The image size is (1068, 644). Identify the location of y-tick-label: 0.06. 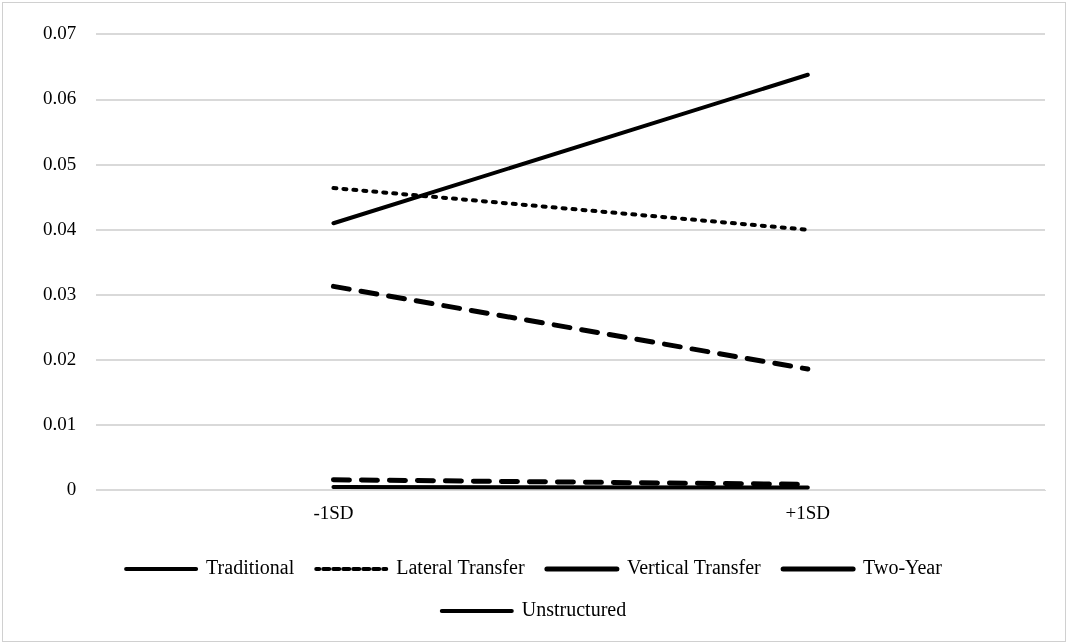
(60, 98).